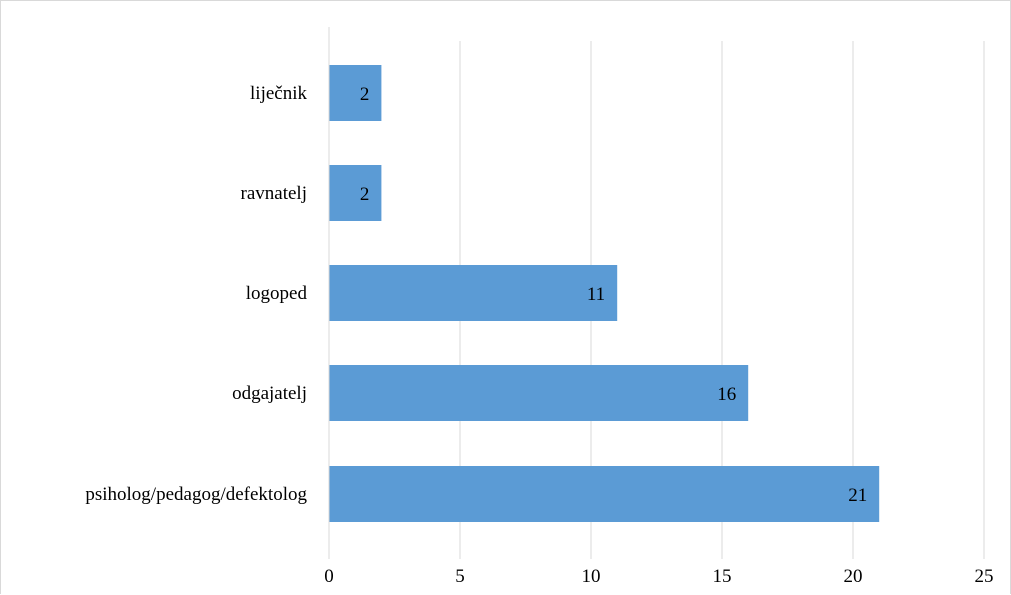 The image size is (1011, 595). Describe the element at coordinates (278, 93) in the screenshot. I see `category-label: liječnik` at that location.